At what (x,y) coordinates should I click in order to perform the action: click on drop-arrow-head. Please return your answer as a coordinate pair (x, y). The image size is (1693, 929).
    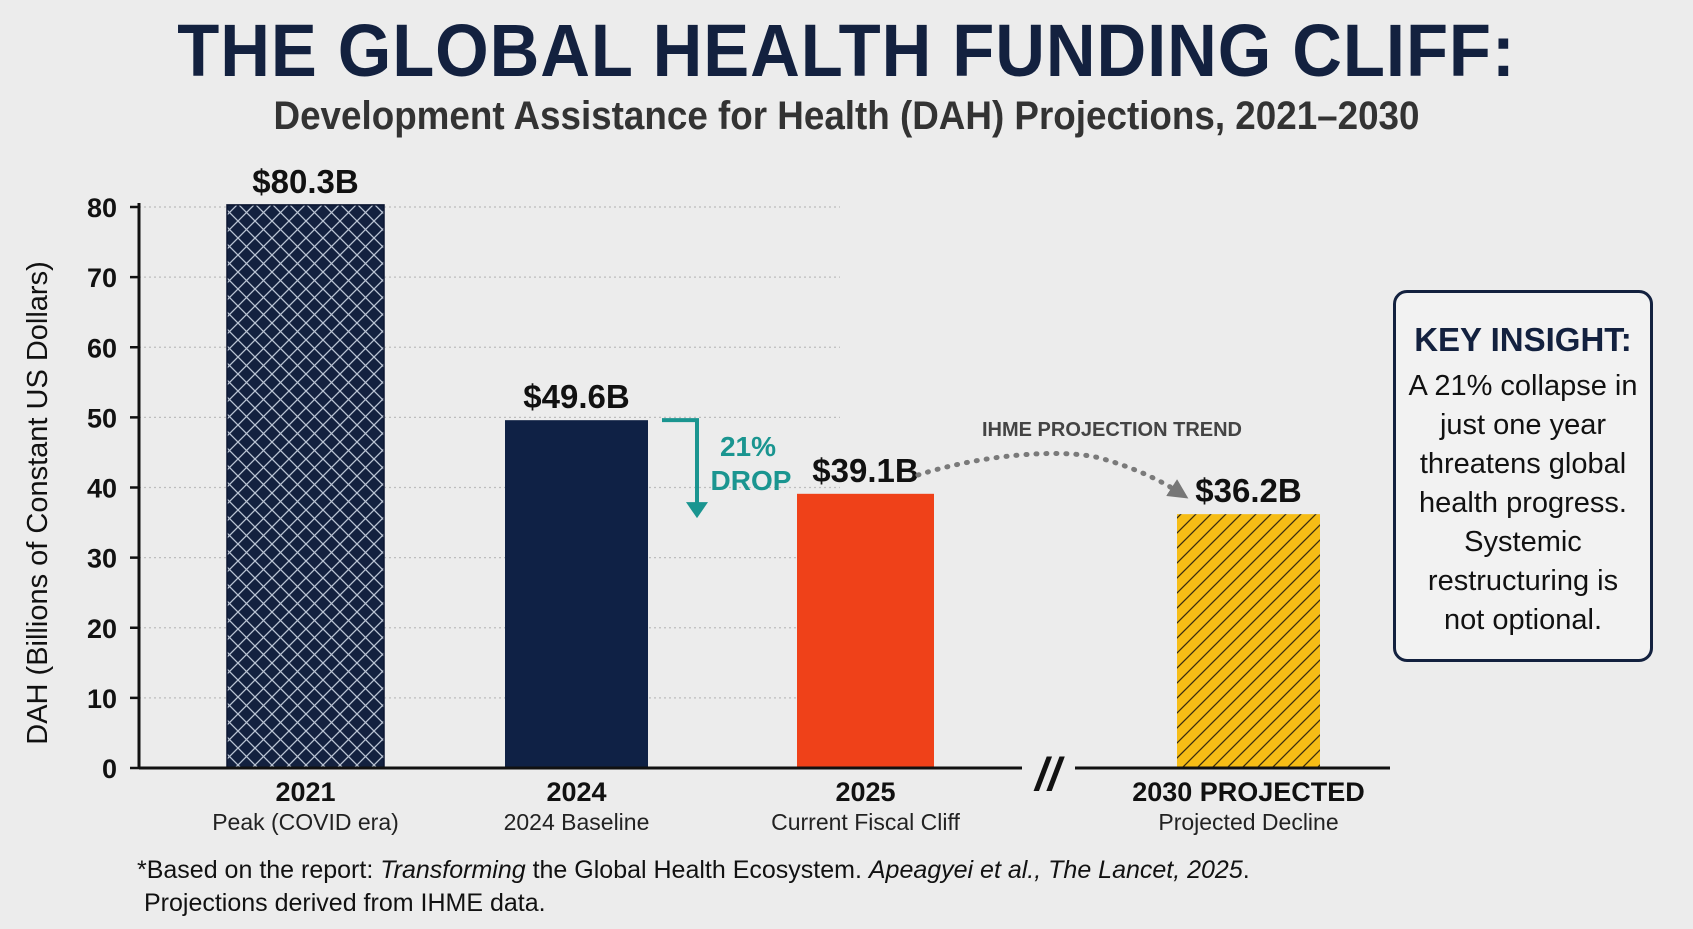
    Looking at the image, I should click on (697, 510).